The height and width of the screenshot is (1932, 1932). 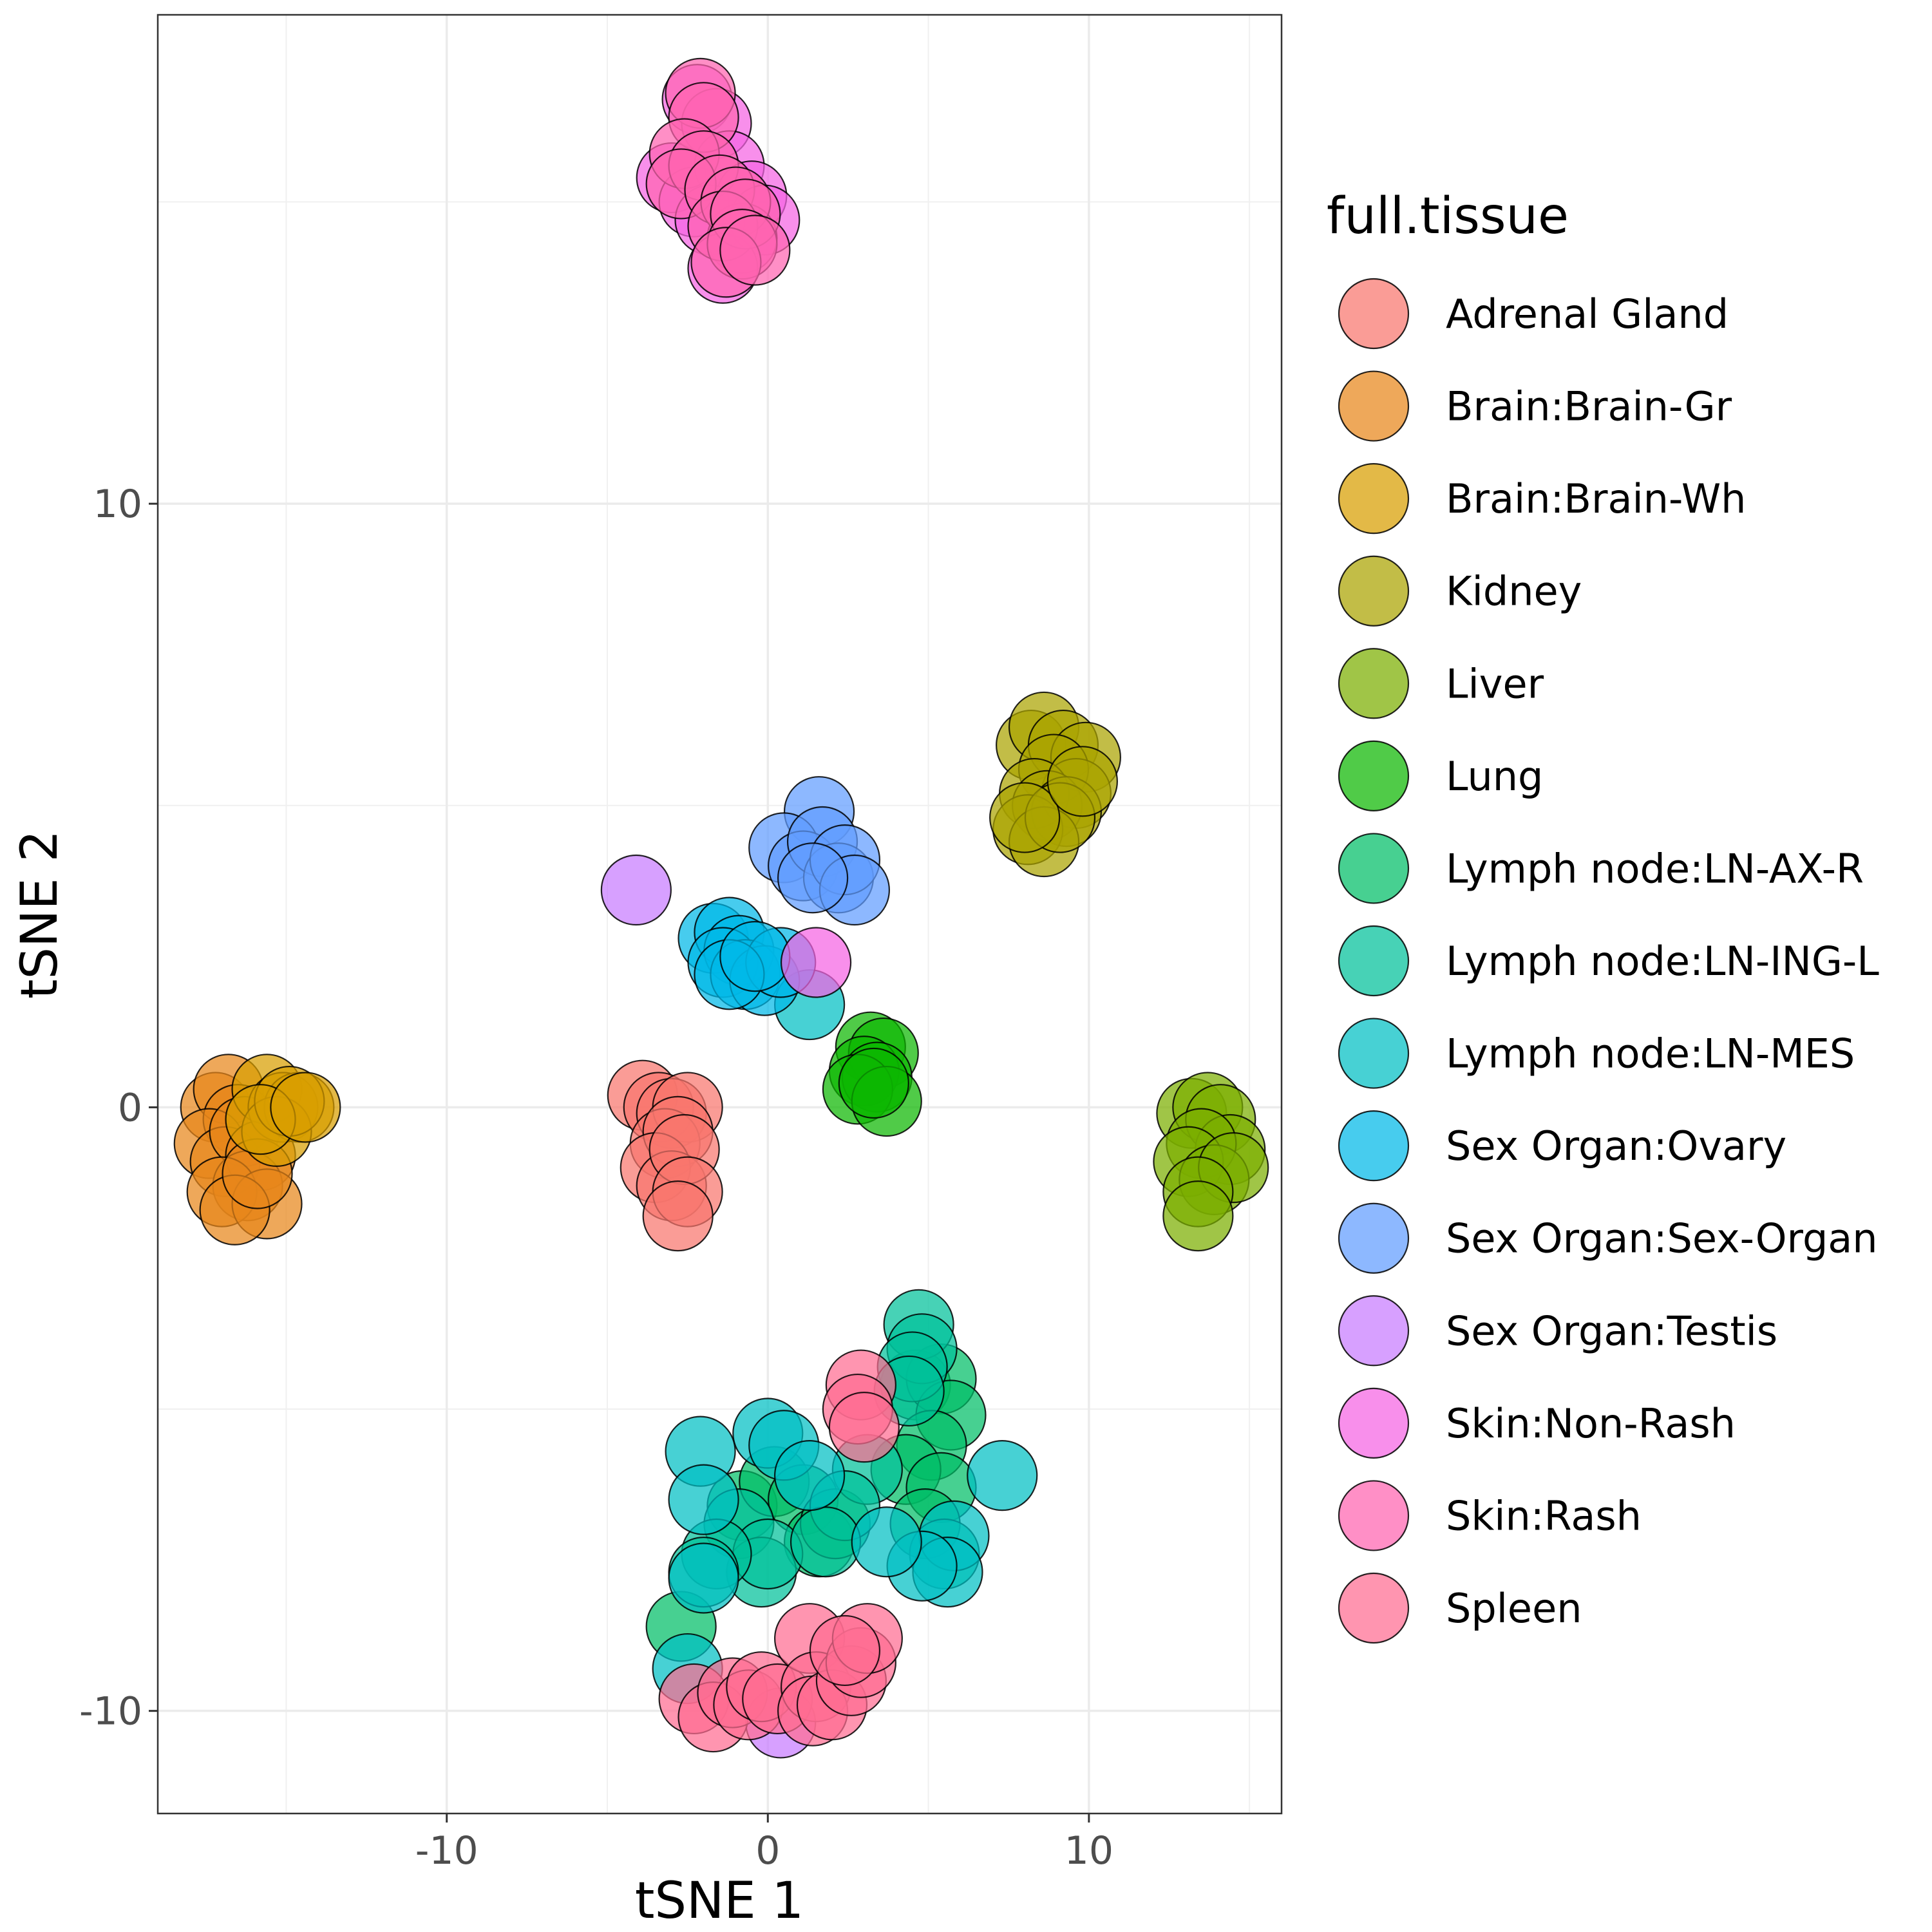 I want to click on legend-label: Brain:Brain-Gr, so click(x=1589, y=406).